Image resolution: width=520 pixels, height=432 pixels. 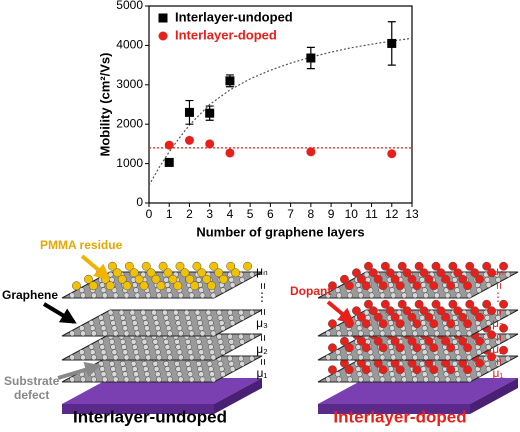 What do you see at coordinates (494, 396) in the screenshot?
I see `substrate` at bounding box center [494, 396].